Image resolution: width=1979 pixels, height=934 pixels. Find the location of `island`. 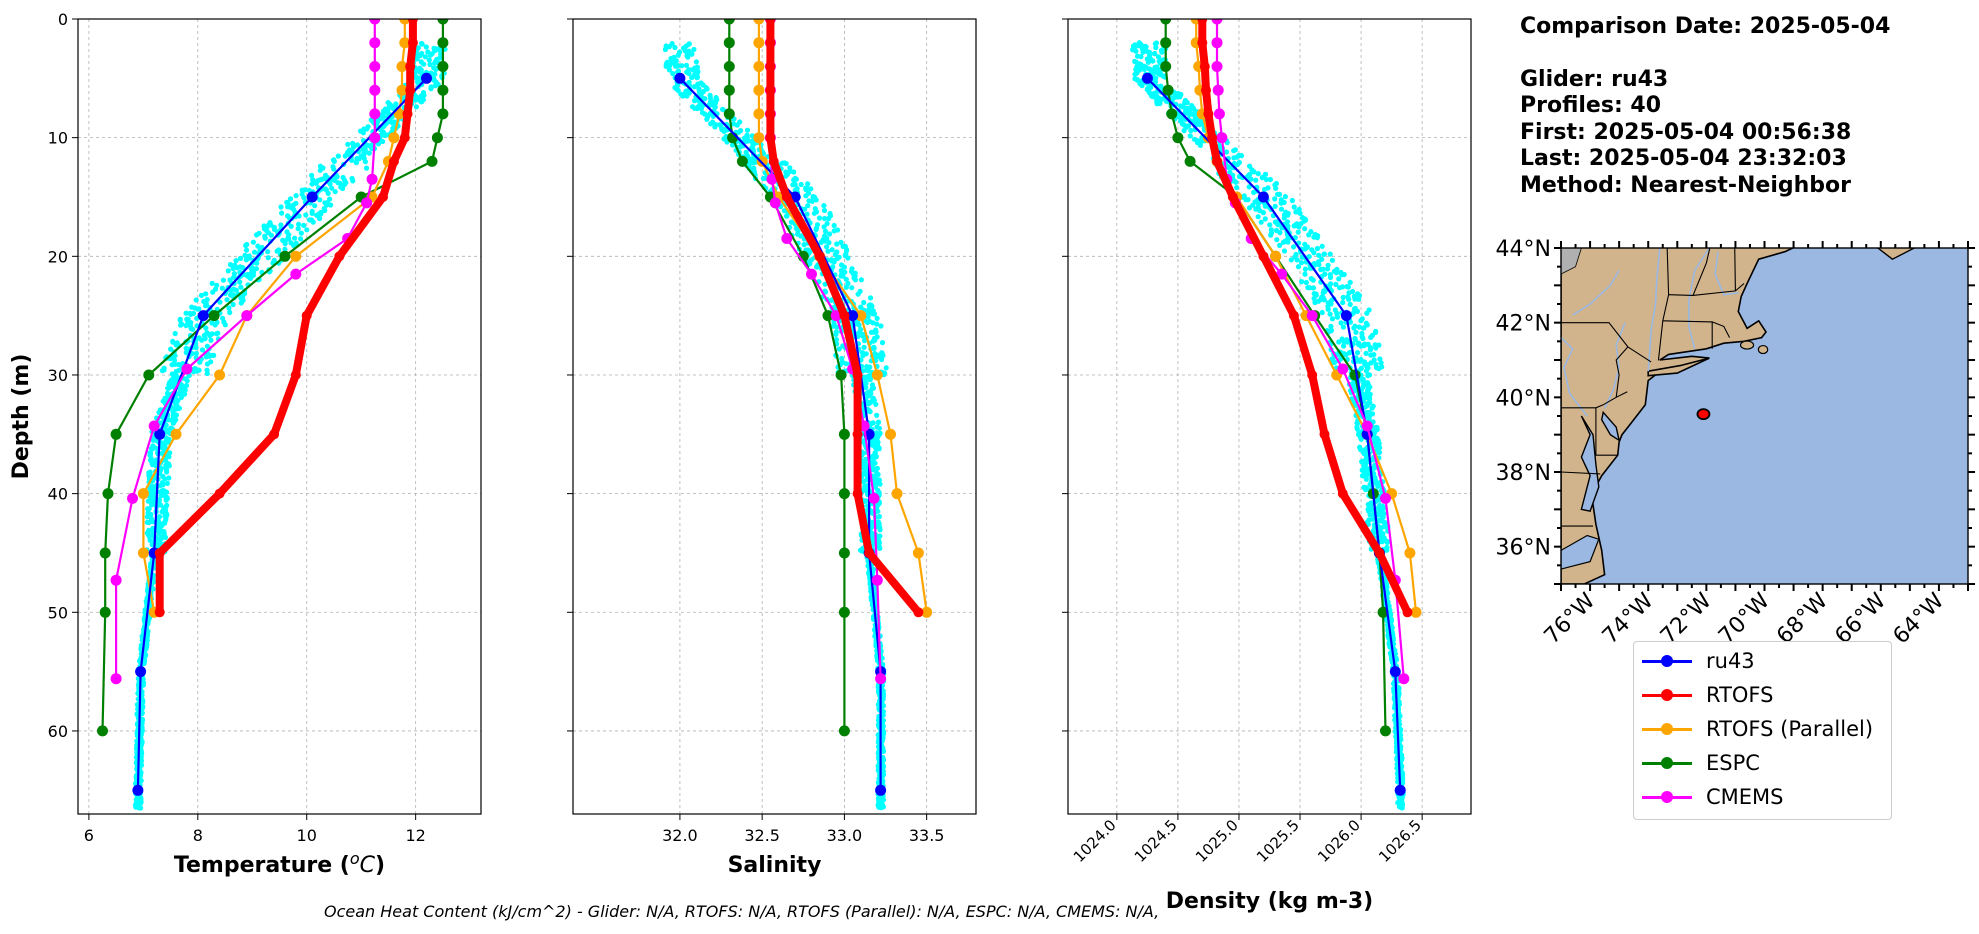

island is located at coordinates (1763, 349).